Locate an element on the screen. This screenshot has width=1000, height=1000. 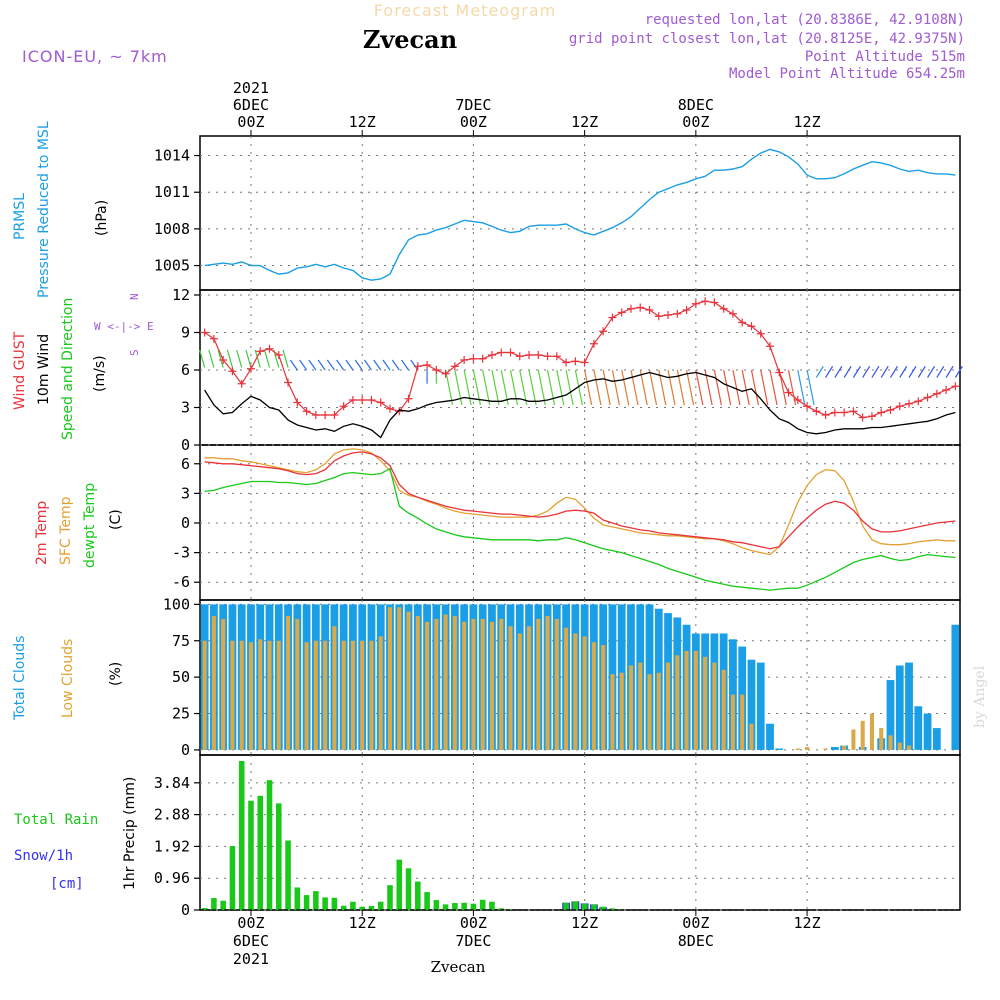
bottom-time-label: 7DEC is located at coordinates (473, 941).